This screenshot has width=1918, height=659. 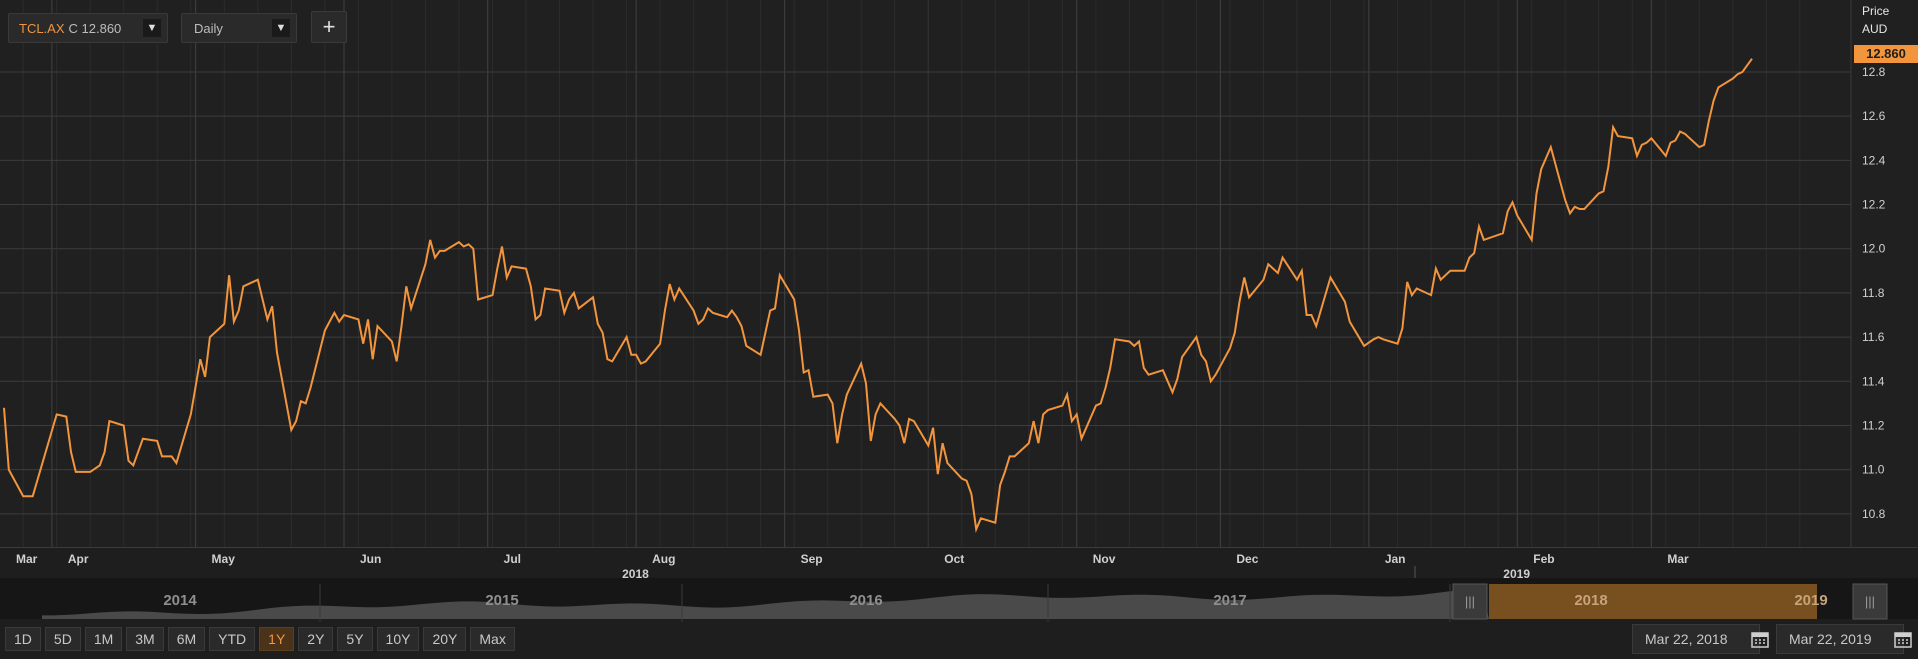 I want to click on range-button-ytd: YTD, so click(x=232, y=639).